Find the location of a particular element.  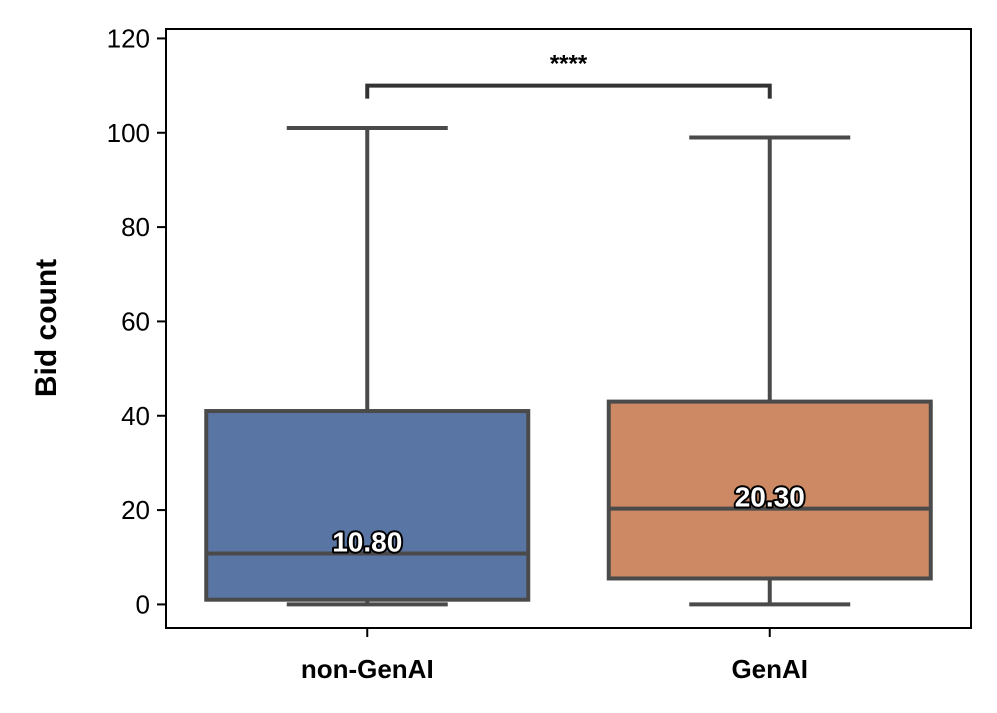

y-tick-label: 120 is located at coordinates (128, 38).